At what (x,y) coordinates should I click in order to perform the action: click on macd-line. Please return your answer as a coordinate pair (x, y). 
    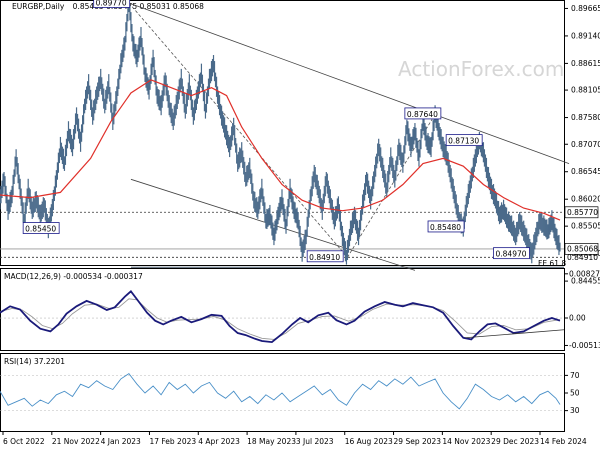
    Looking at the image, I should click on (280, 316).